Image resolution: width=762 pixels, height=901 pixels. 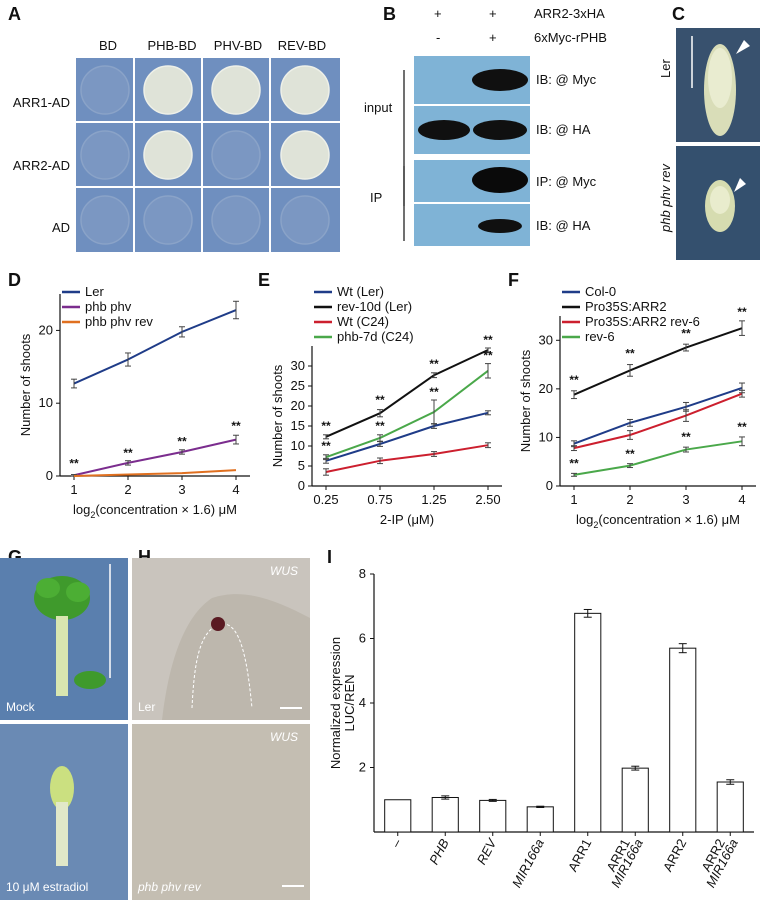 I want to click on label-arr2-3xha: ARR2-3xHA, so click(x=569, y=13).